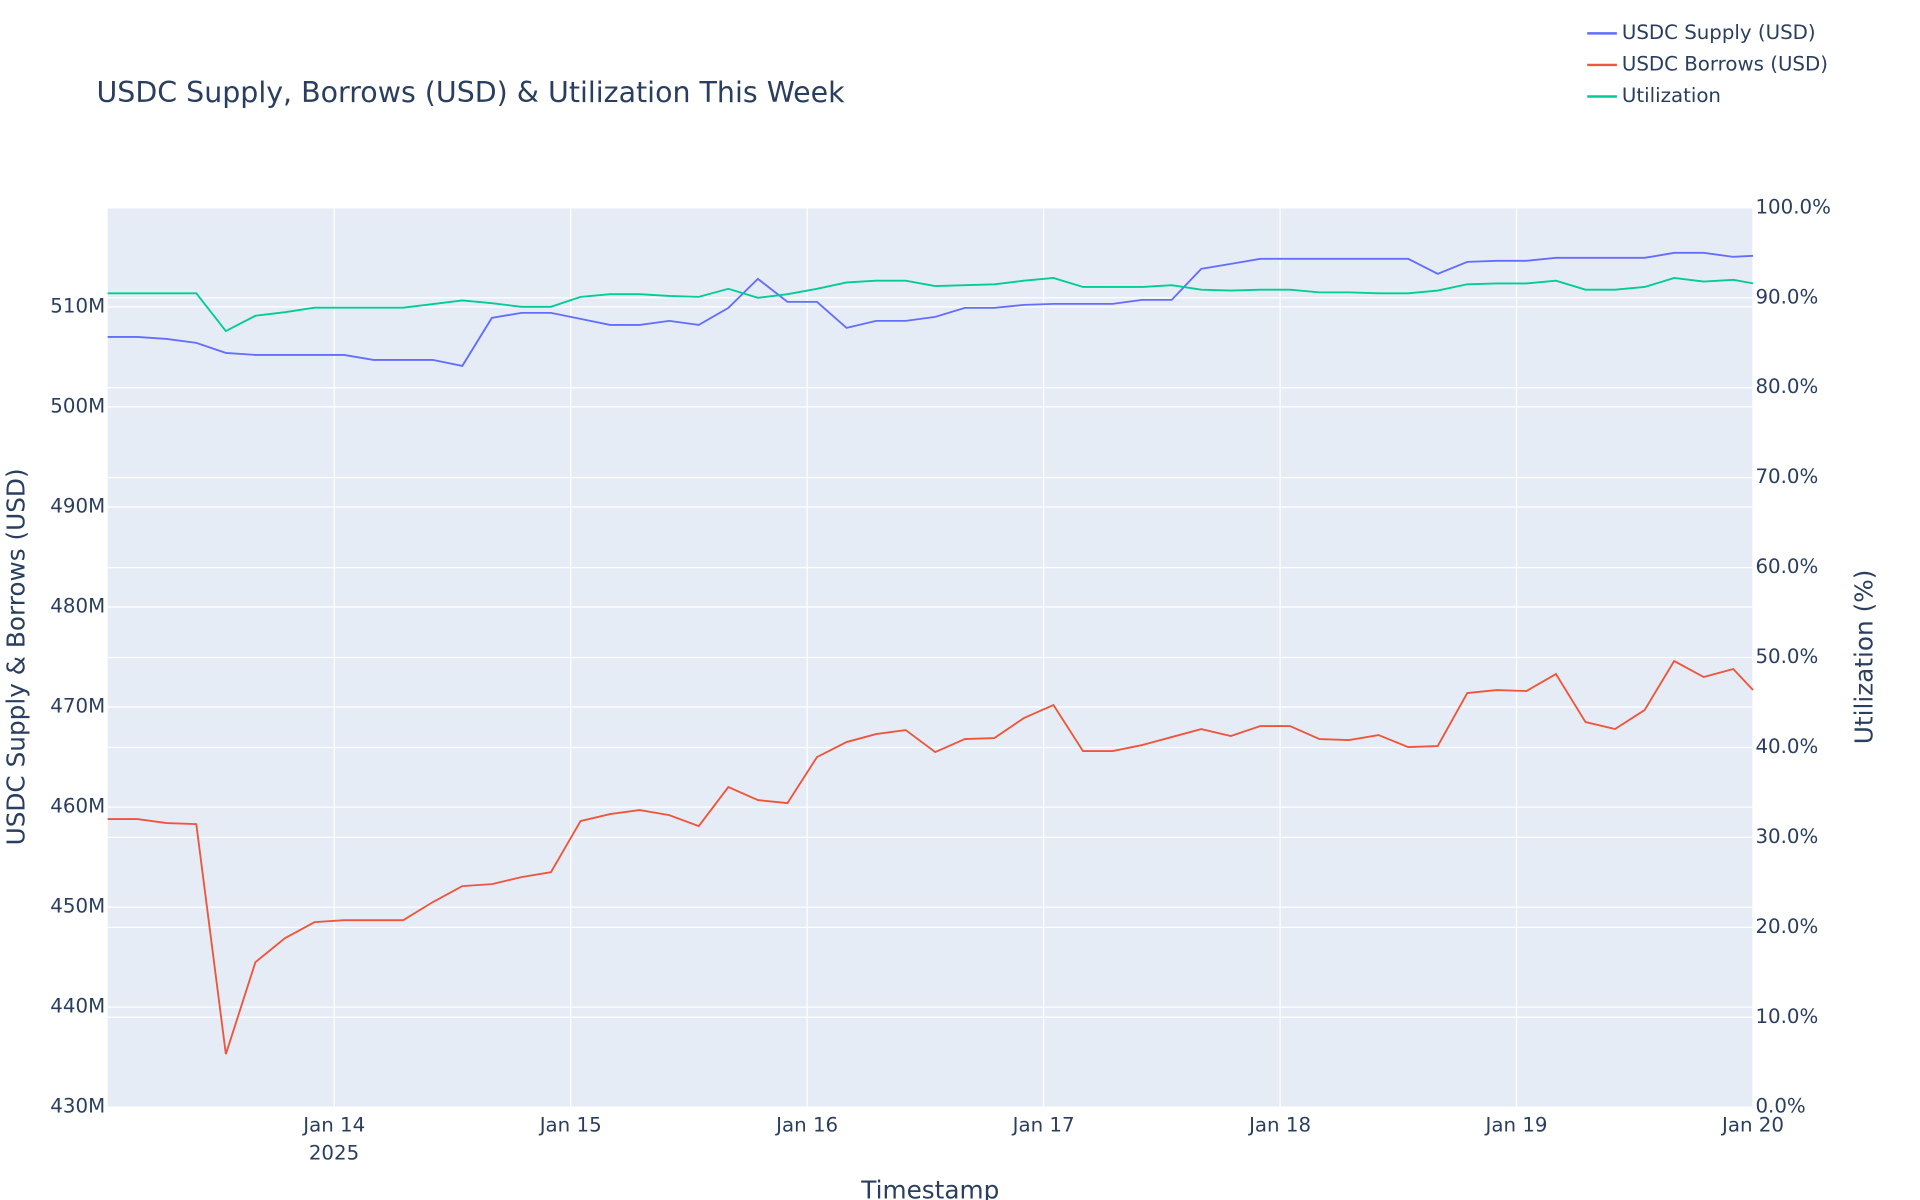 This screenshot has height=1200, width=1920. Describe the element at coordinates (1786, 836) in the screenshot. I see `y2-tick-label: 30.0%` at that location.